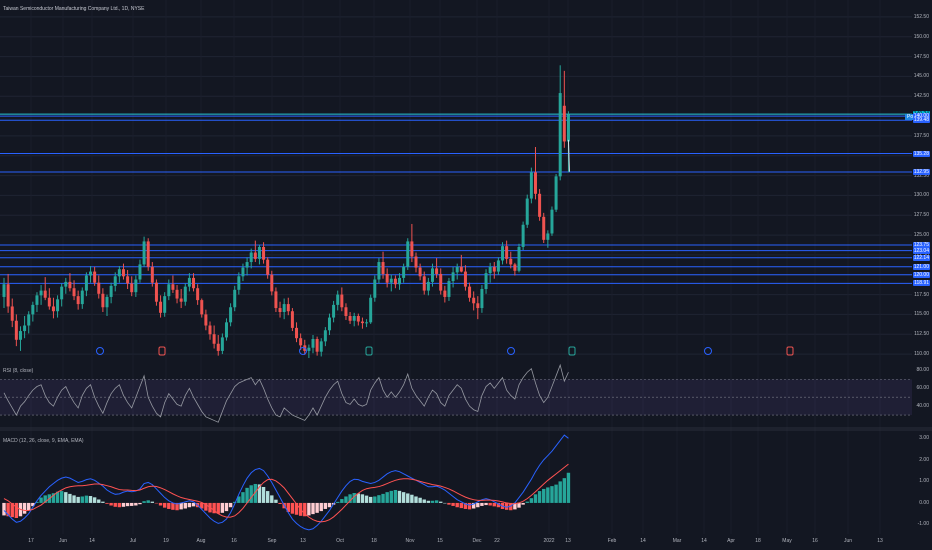 This screenshot has height=550, width=932. What do you see at coordinates (923, 524) in the screenshot?
I see `macd-tick-label: -1.00` at bounding box center [923, 524].